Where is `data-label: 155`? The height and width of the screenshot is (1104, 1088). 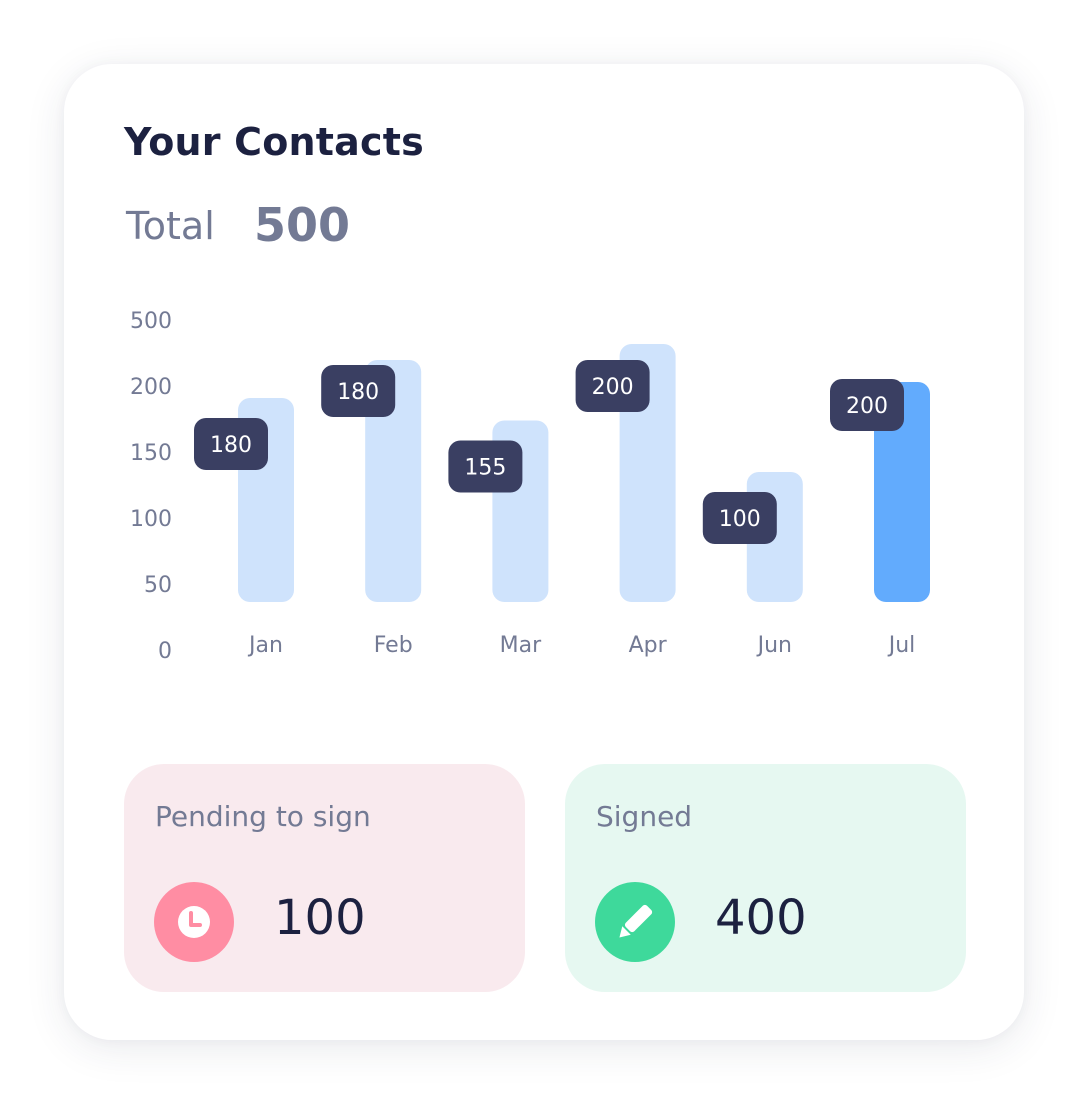
data-label: 155 is located at coordinates (485, 468).